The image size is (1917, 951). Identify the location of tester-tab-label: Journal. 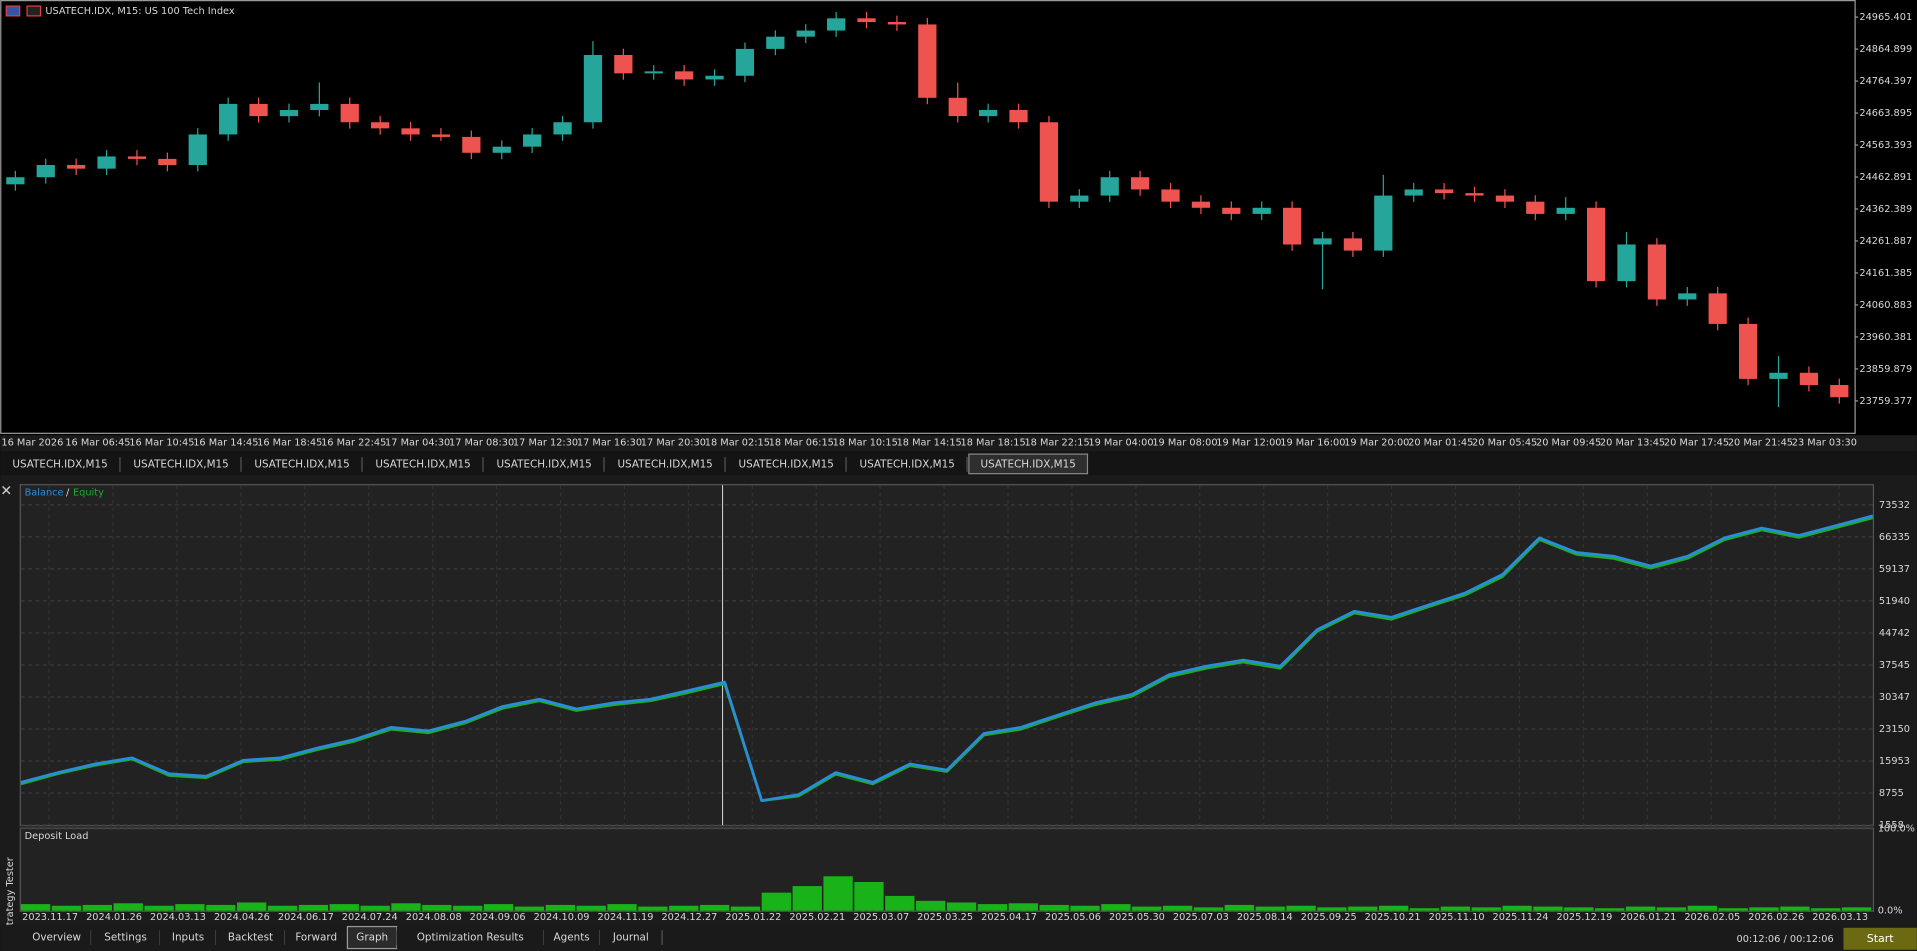
(630, 938).